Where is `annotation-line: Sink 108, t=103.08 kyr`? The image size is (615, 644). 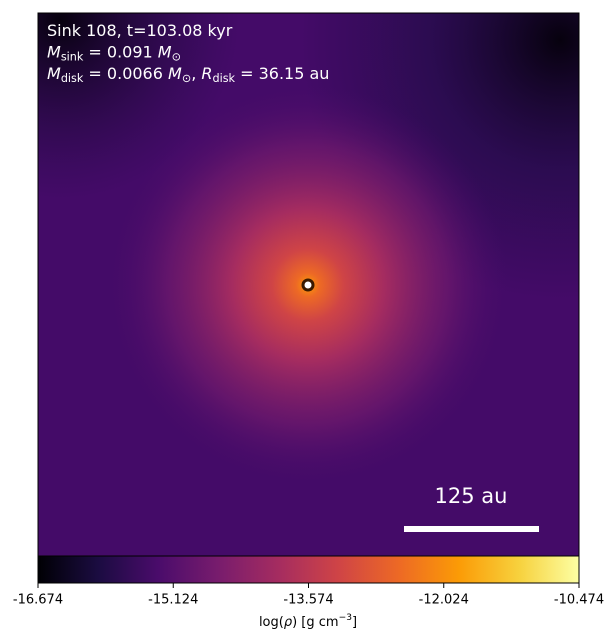 annotation-line: Sink 108, t=103.08 kyr is located at coordinates (140, 30).